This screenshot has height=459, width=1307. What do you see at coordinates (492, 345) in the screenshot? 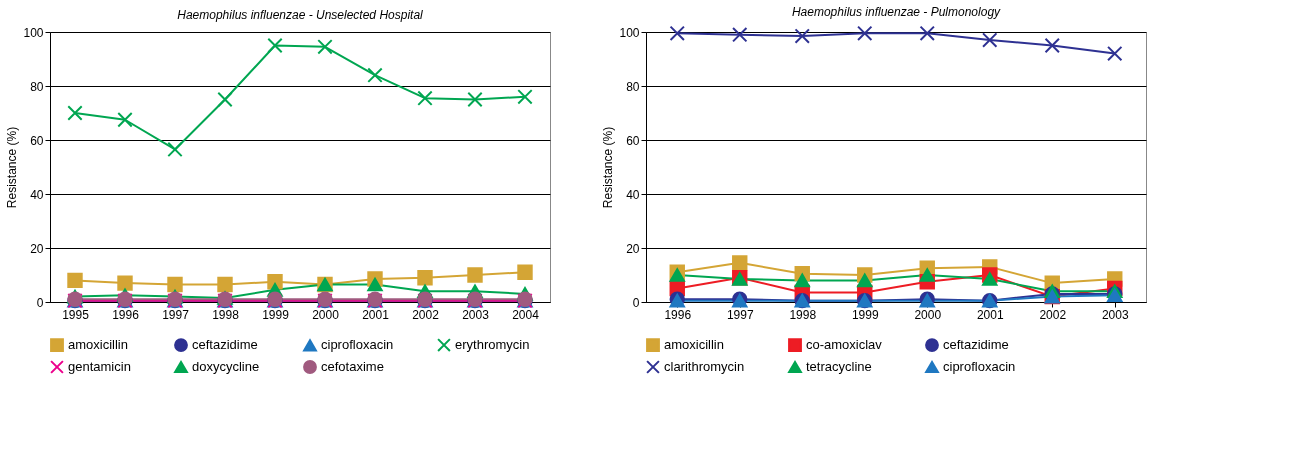
I see `legend-label: erythromycin` at bounding box center [492, 345].